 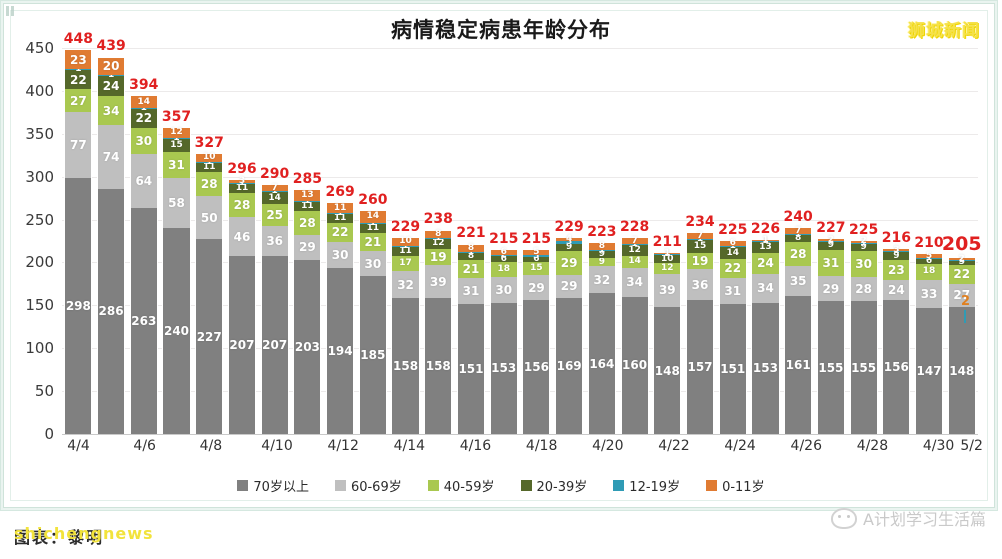 I want to click on bar-segment: 19, so click(x=438, y=257).